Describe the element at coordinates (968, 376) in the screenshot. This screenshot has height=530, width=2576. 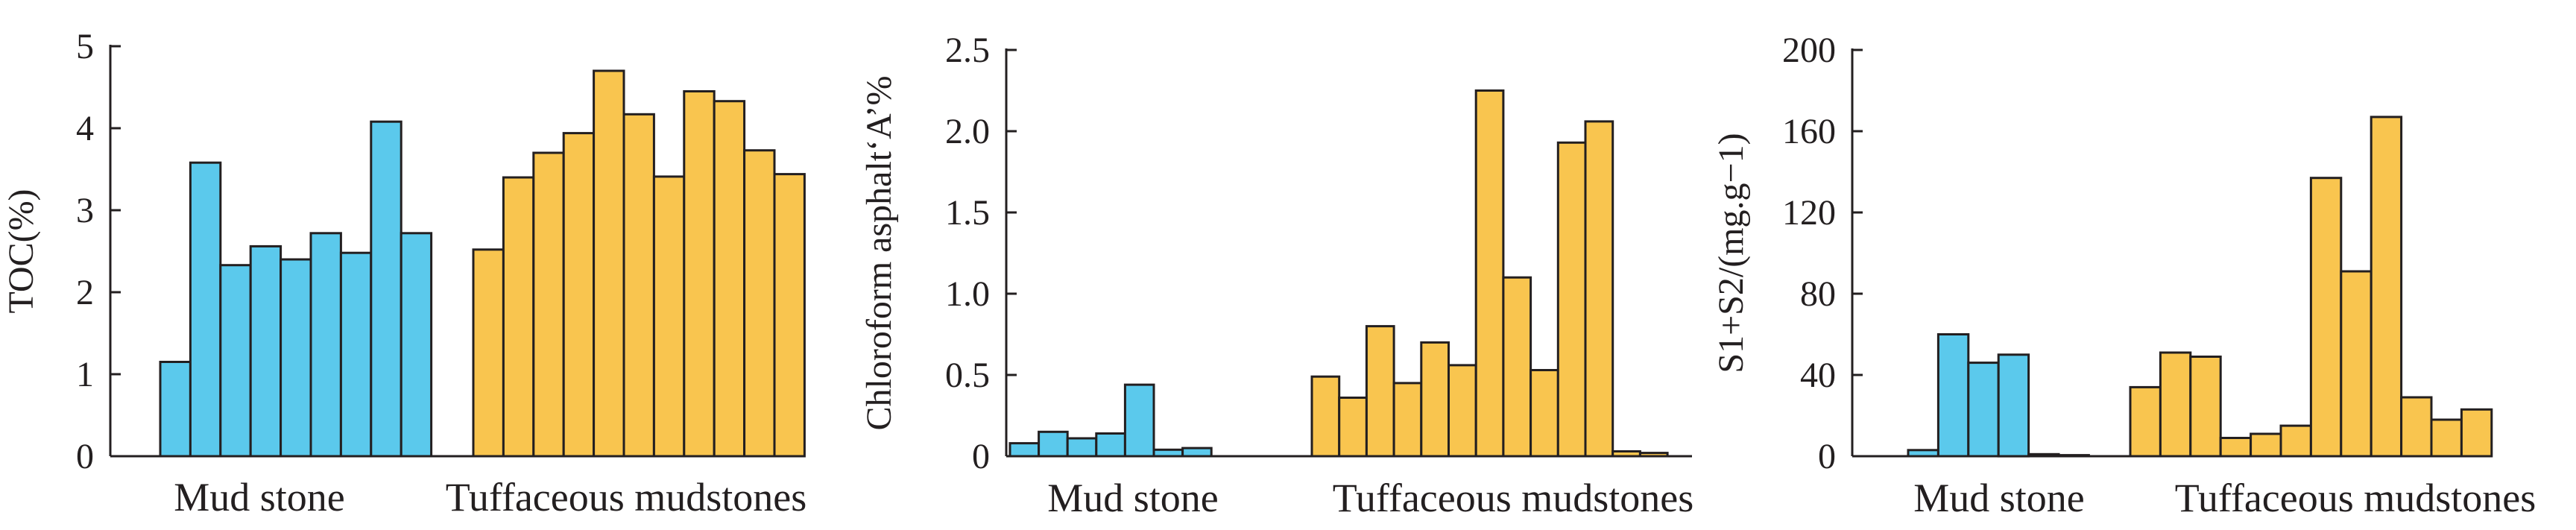
I see `y-tick-label: 0.5` at that location.